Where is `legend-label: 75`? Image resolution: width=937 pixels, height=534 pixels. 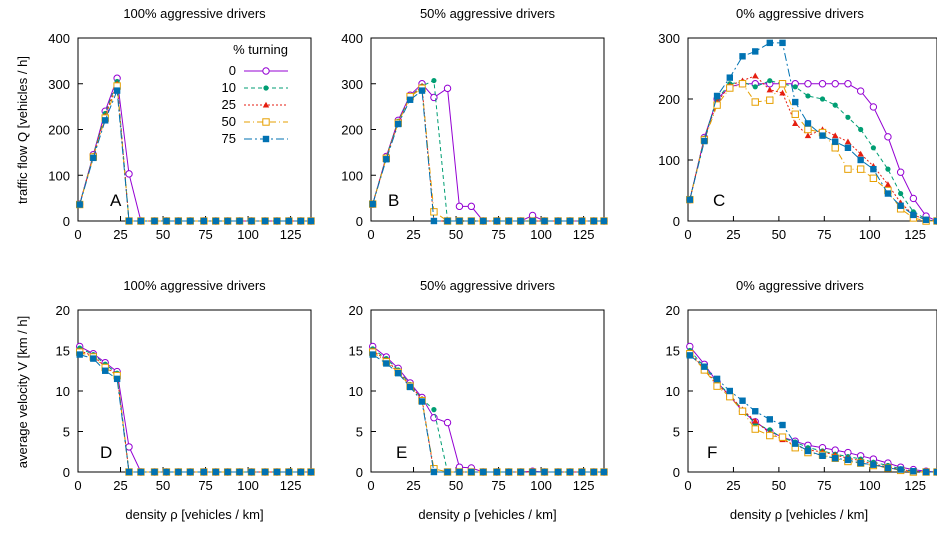 legend-label: 75 is located at coordinates (229, 138).